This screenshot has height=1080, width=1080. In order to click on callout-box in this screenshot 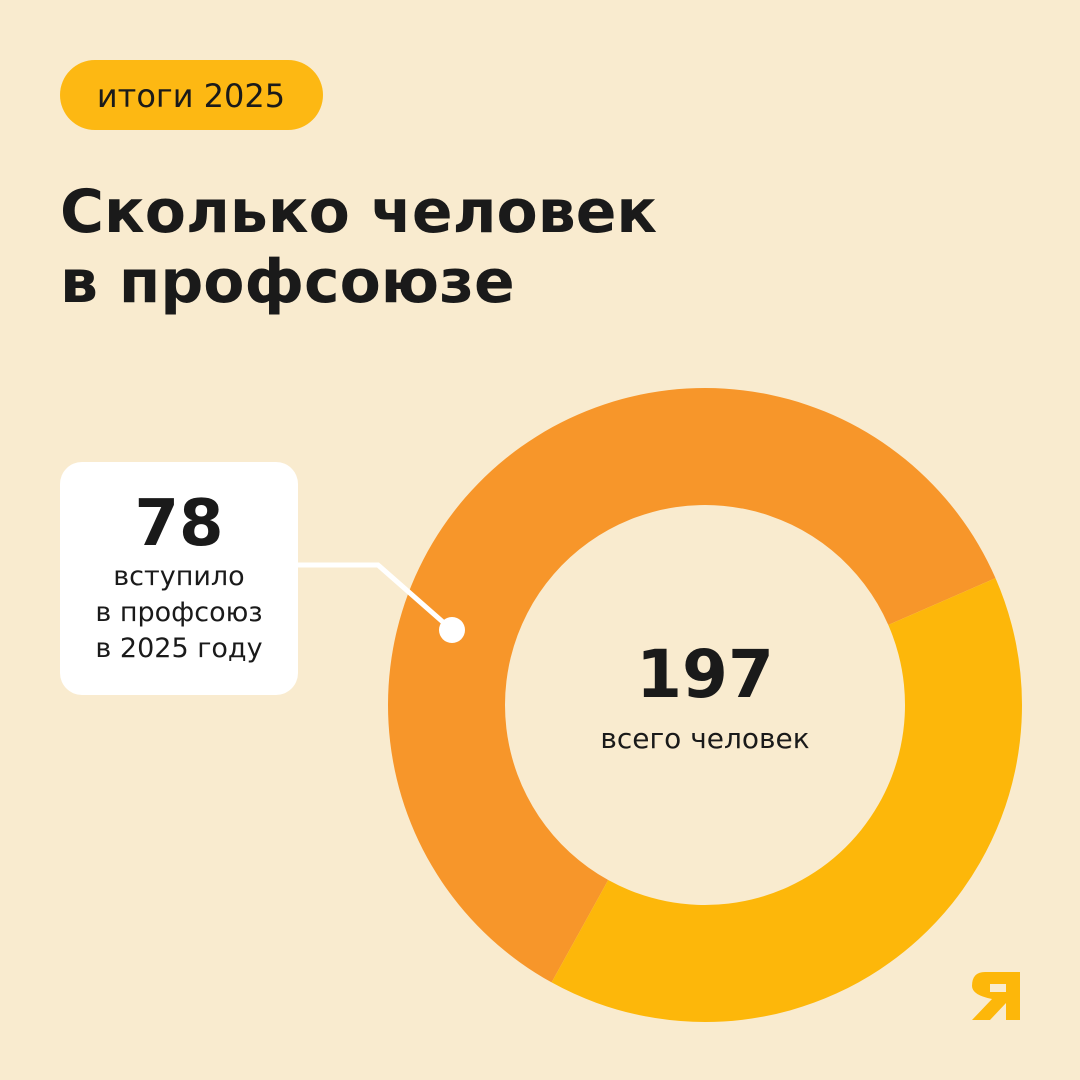, I will do `click(179, 578)`.